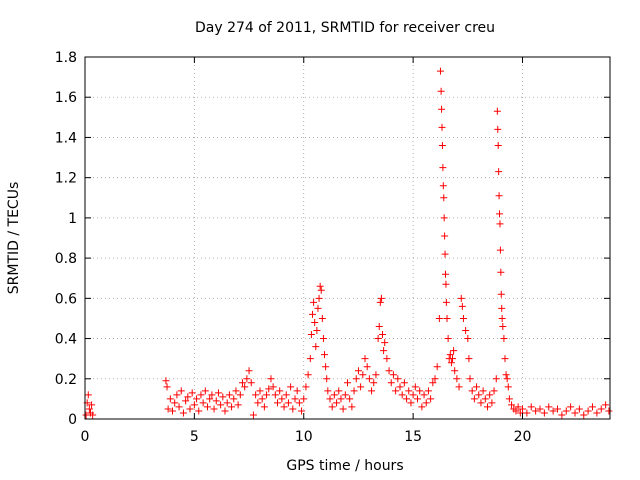 This screenshot has width=640, height=480. Describe the element at coordinates (66, 138) in the screenshot. I see `y-tick-label: 1.4` at that location.